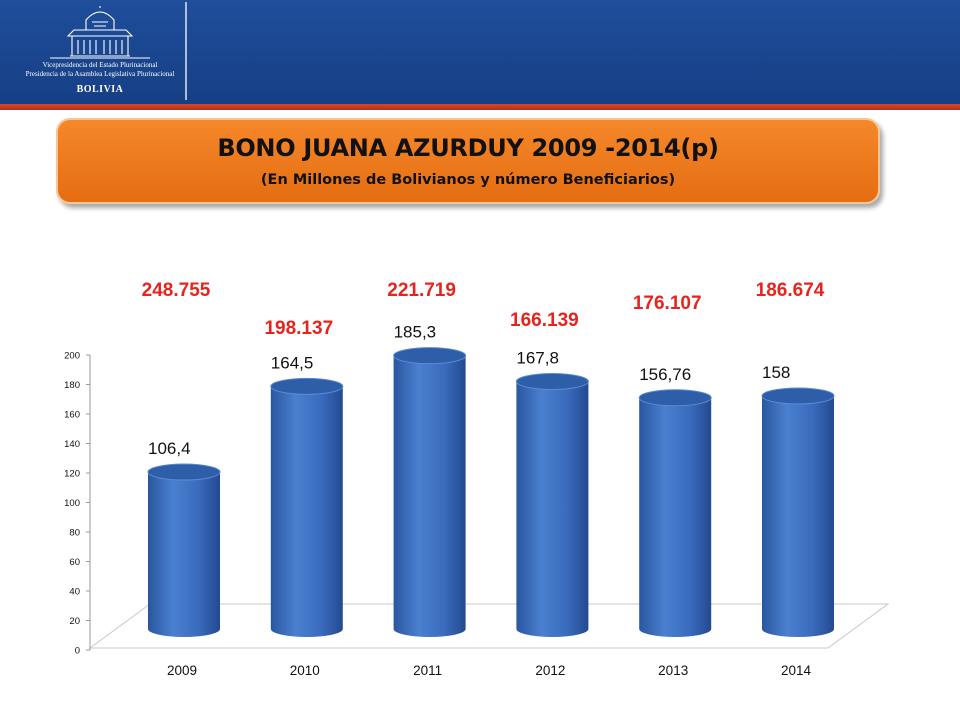 Image resolution: width=960 pixels, height=720 pixels. Describe the element at coordinates (798, 516) in the screenshot. I see `bar-cylinder-2014` at that location.